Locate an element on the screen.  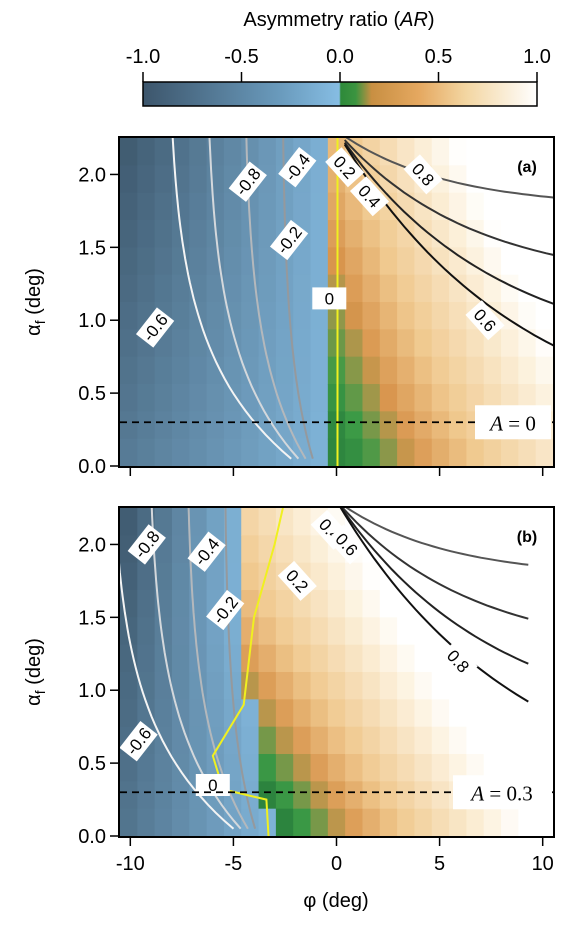
x-tick-label: 0 is located at coordinates (336, 864).